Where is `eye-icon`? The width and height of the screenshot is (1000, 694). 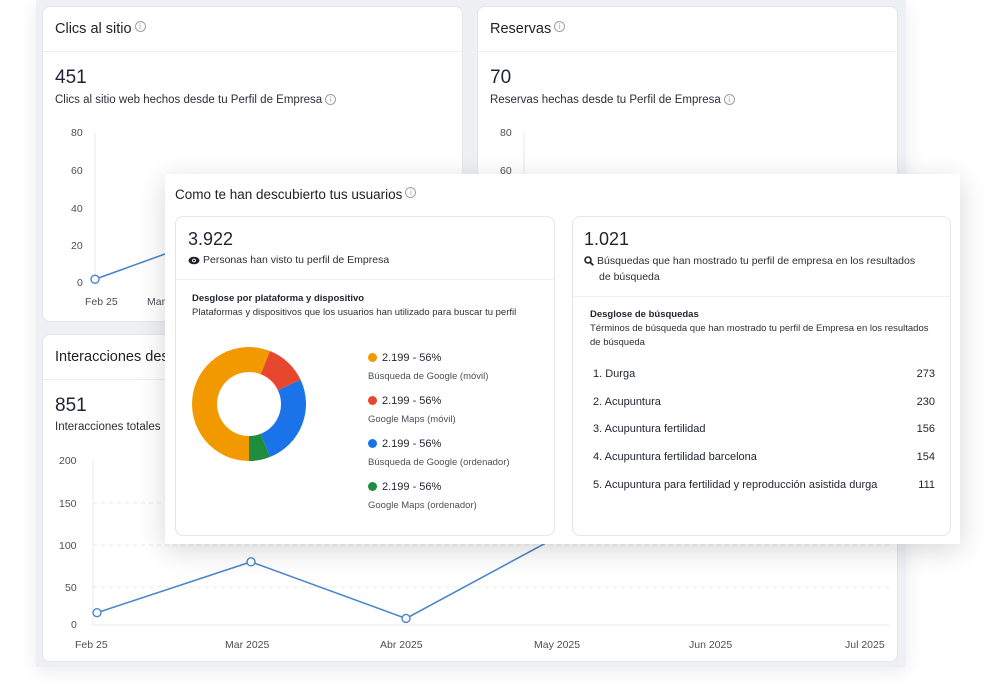
eye-icon is located at coordinates (194, 260).